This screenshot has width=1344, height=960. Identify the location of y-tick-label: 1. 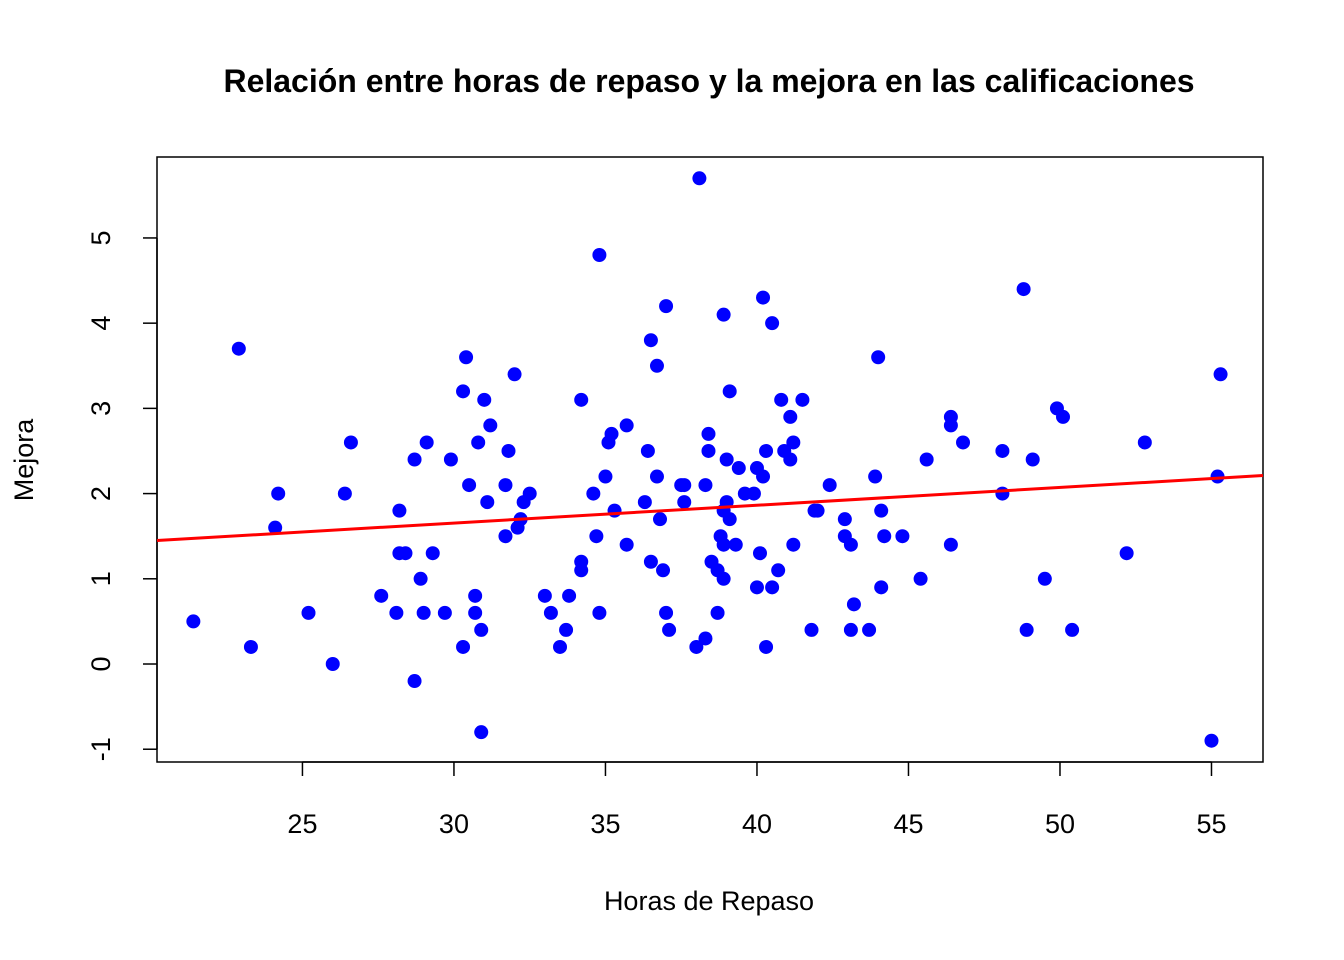
(101, 578).